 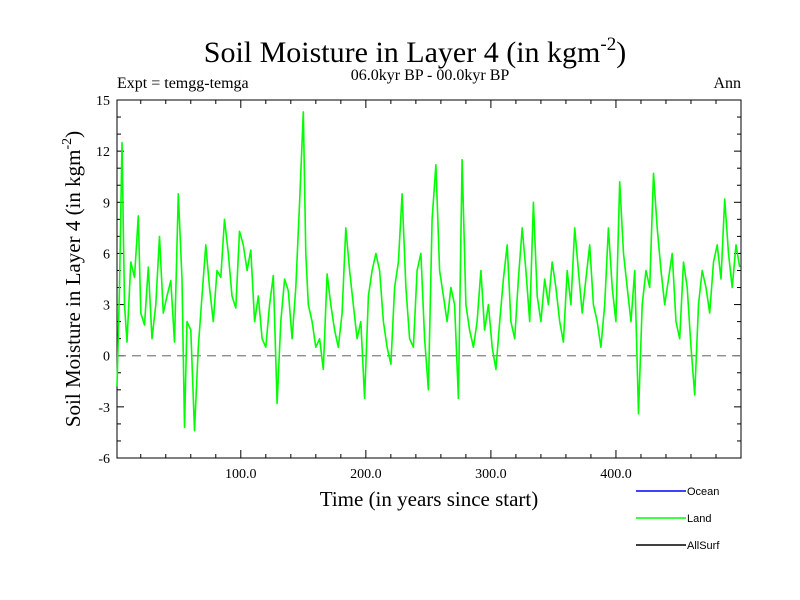 I want to click on chart-title-superscript: -2, so click(x=608, y=44).